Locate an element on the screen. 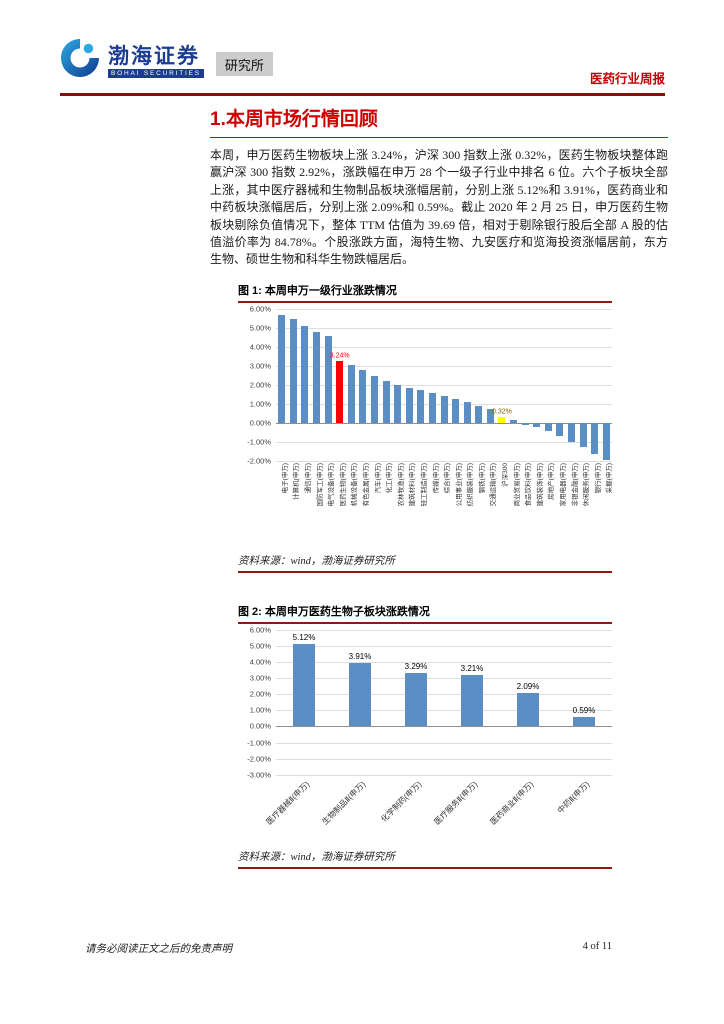 The height and width of the screenshot is (1024, 724). x-tick-label: 传媒(申万) is located at coordinates (433, 505).